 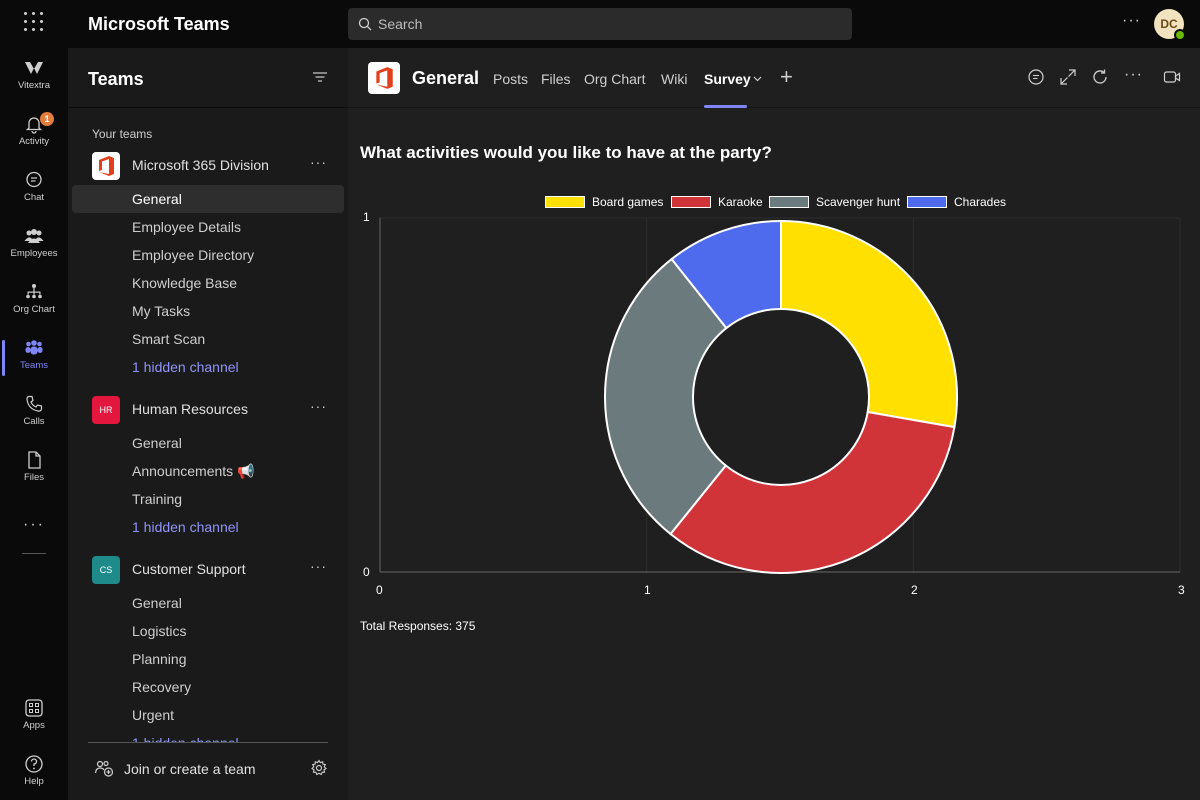 What do you see at coordinates (628, 202) in the screenshot?
I see `legend-label: Board games` at bounding box center [628, 202].